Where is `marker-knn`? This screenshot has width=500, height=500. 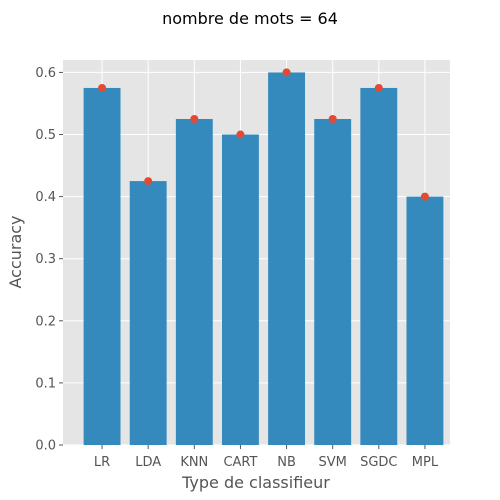 marker-knn is located at coordinates (194, 118).